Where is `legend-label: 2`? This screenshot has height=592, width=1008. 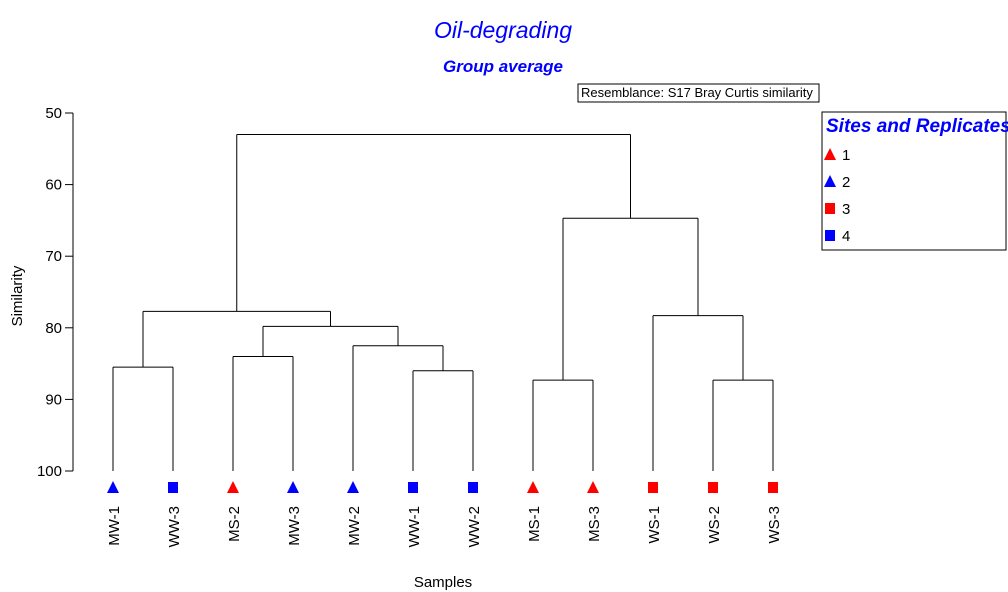 legend-label: 2 is located at coordinates (846, 182).